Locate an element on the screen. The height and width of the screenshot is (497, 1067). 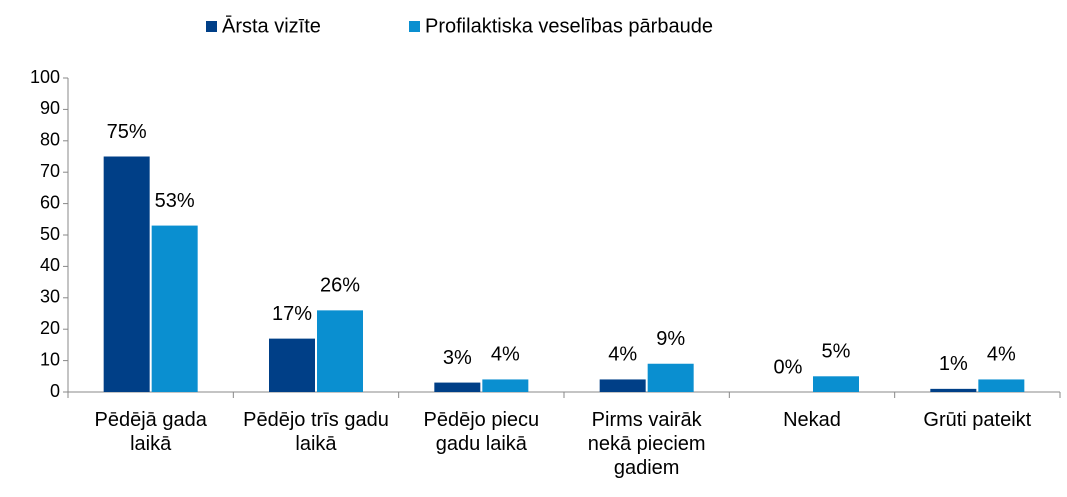
data-label: 9% is located at coordinates (670, 339).